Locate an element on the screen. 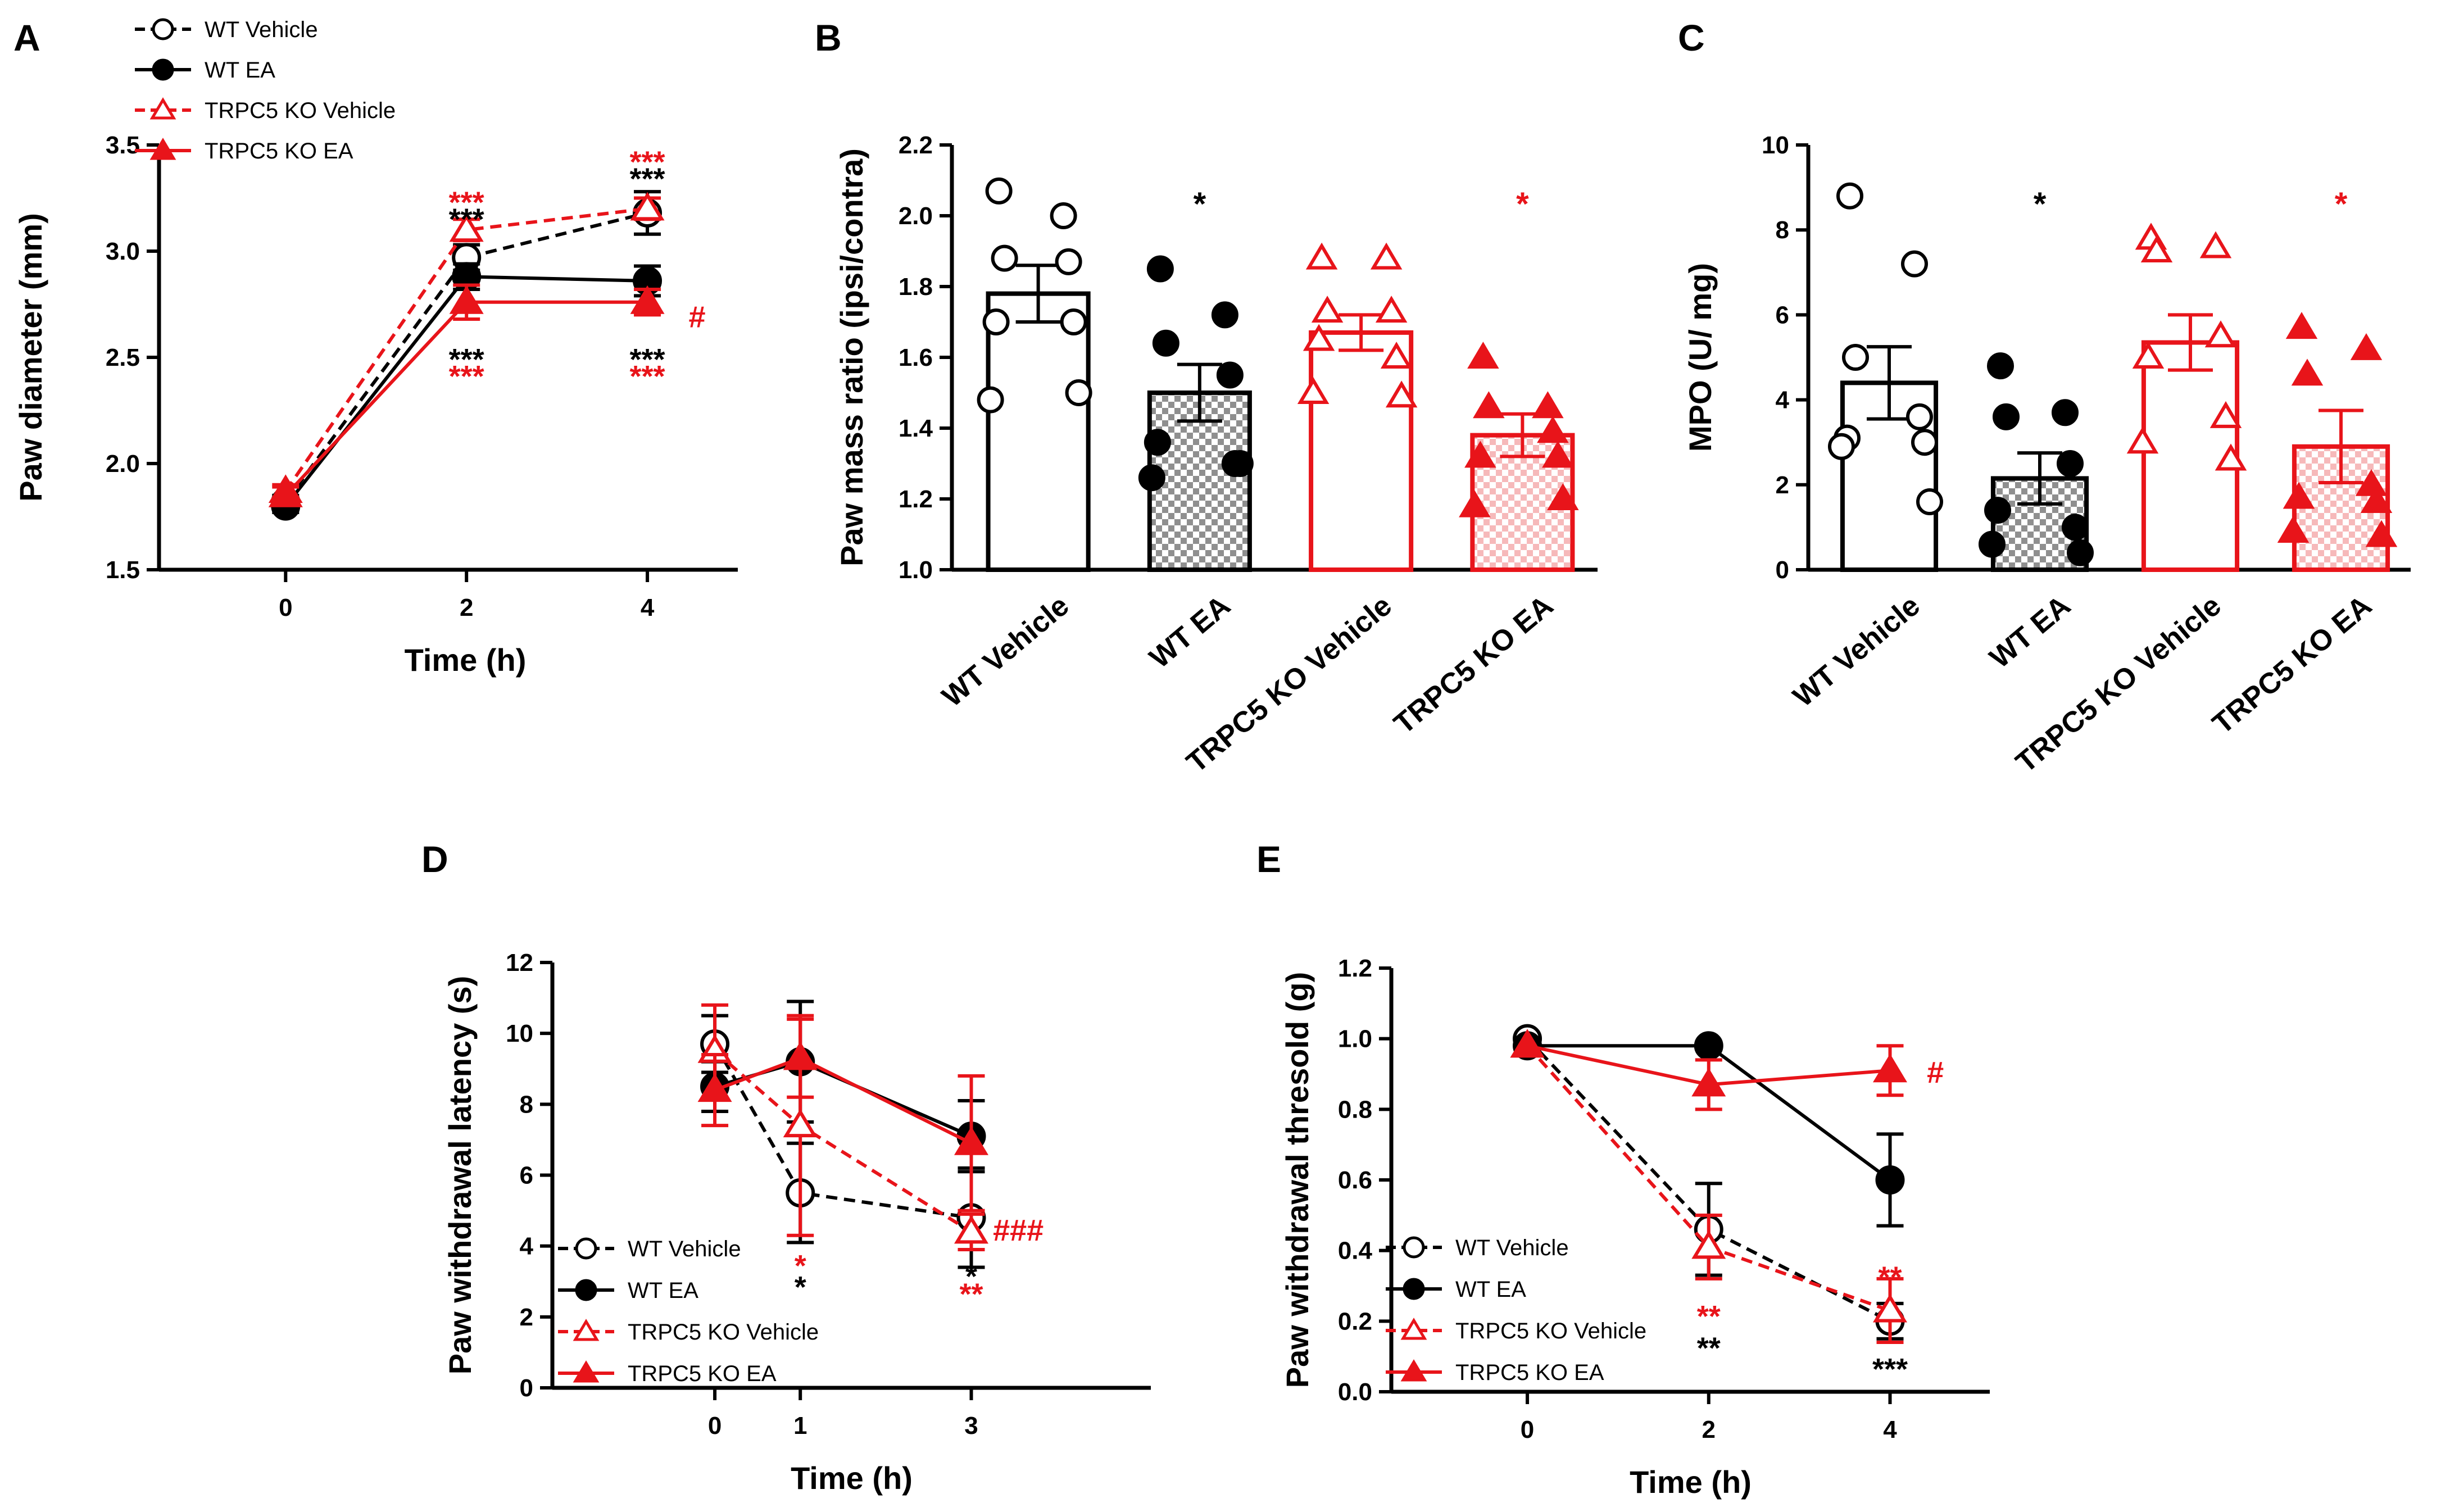 This screenshot has height=1512, width=2450. x-tick-label: 4 is located at coordinates (1890, 1429).